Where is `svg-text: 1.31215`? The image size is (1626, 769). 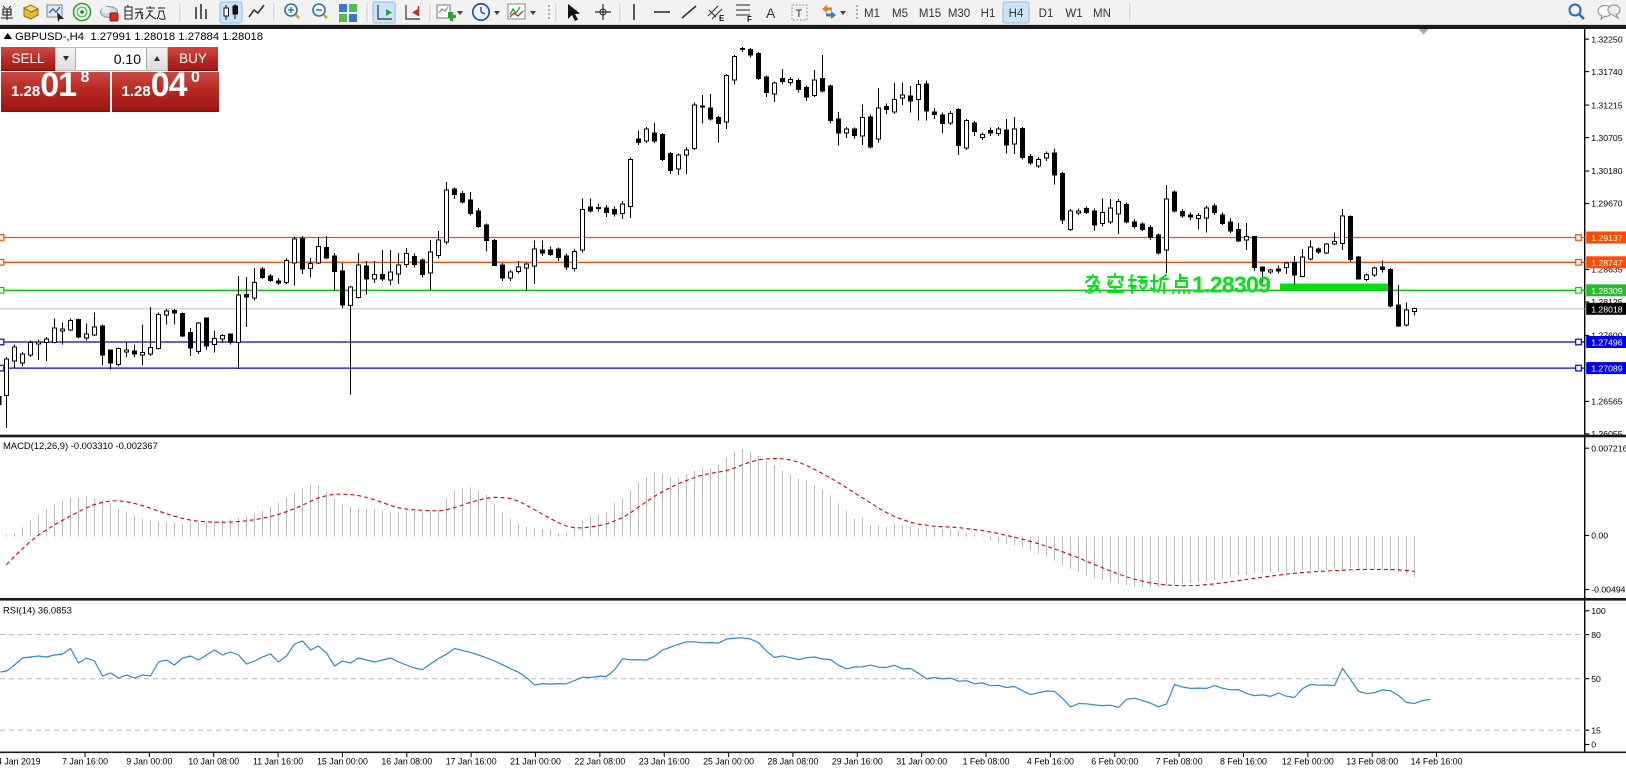 svg-text: 1.31215 is located at coordinates (1607, 105).